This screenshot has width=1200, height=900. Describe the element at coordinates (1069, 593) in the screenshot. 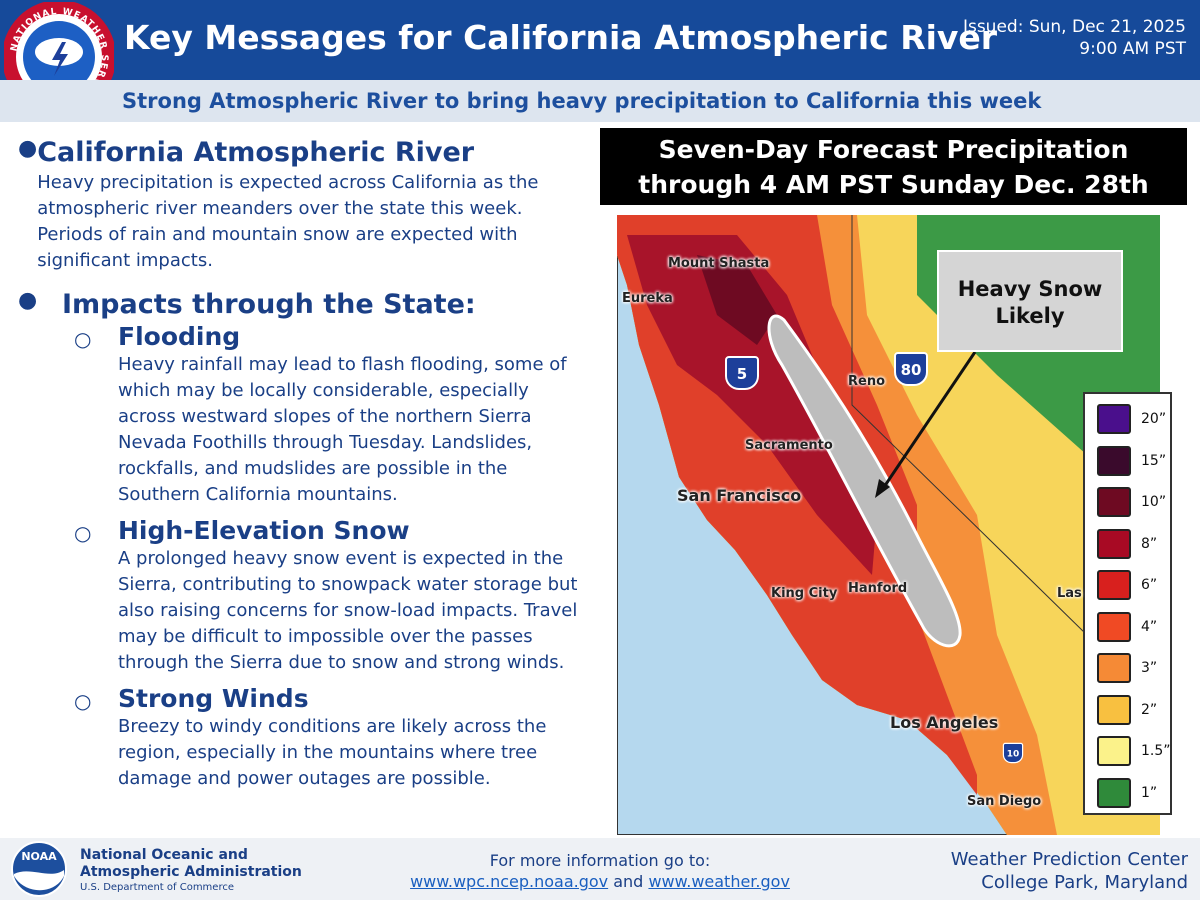

I see `city-label: Las` at that location.